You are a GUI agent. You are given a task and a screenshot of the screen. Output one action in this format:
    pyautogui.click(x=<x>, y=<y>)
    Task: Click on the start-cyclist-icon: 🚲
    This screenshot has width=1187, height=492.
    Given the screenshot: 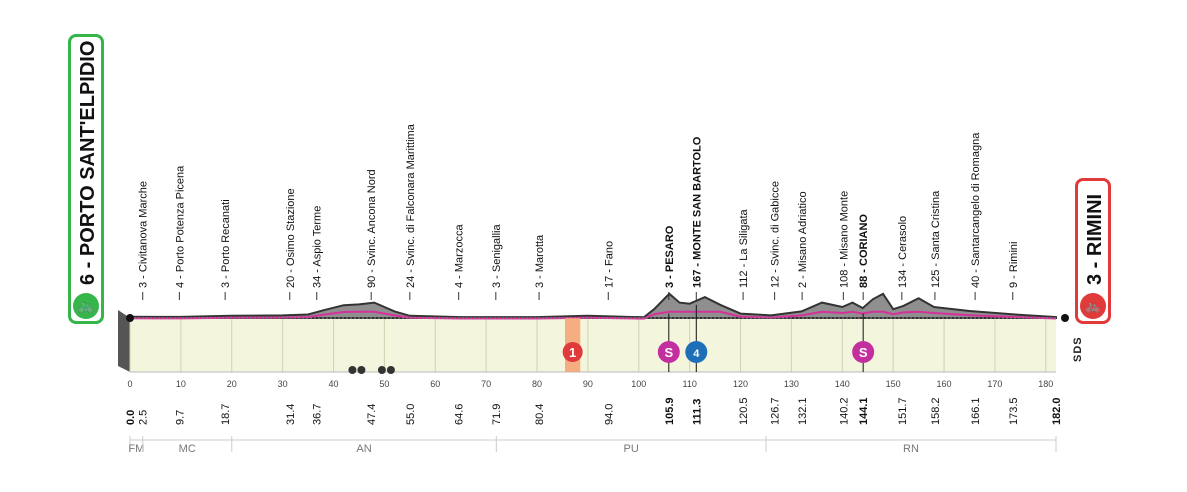 What is the action you would take?
    pyautogui.click(x=86, y=306)
    